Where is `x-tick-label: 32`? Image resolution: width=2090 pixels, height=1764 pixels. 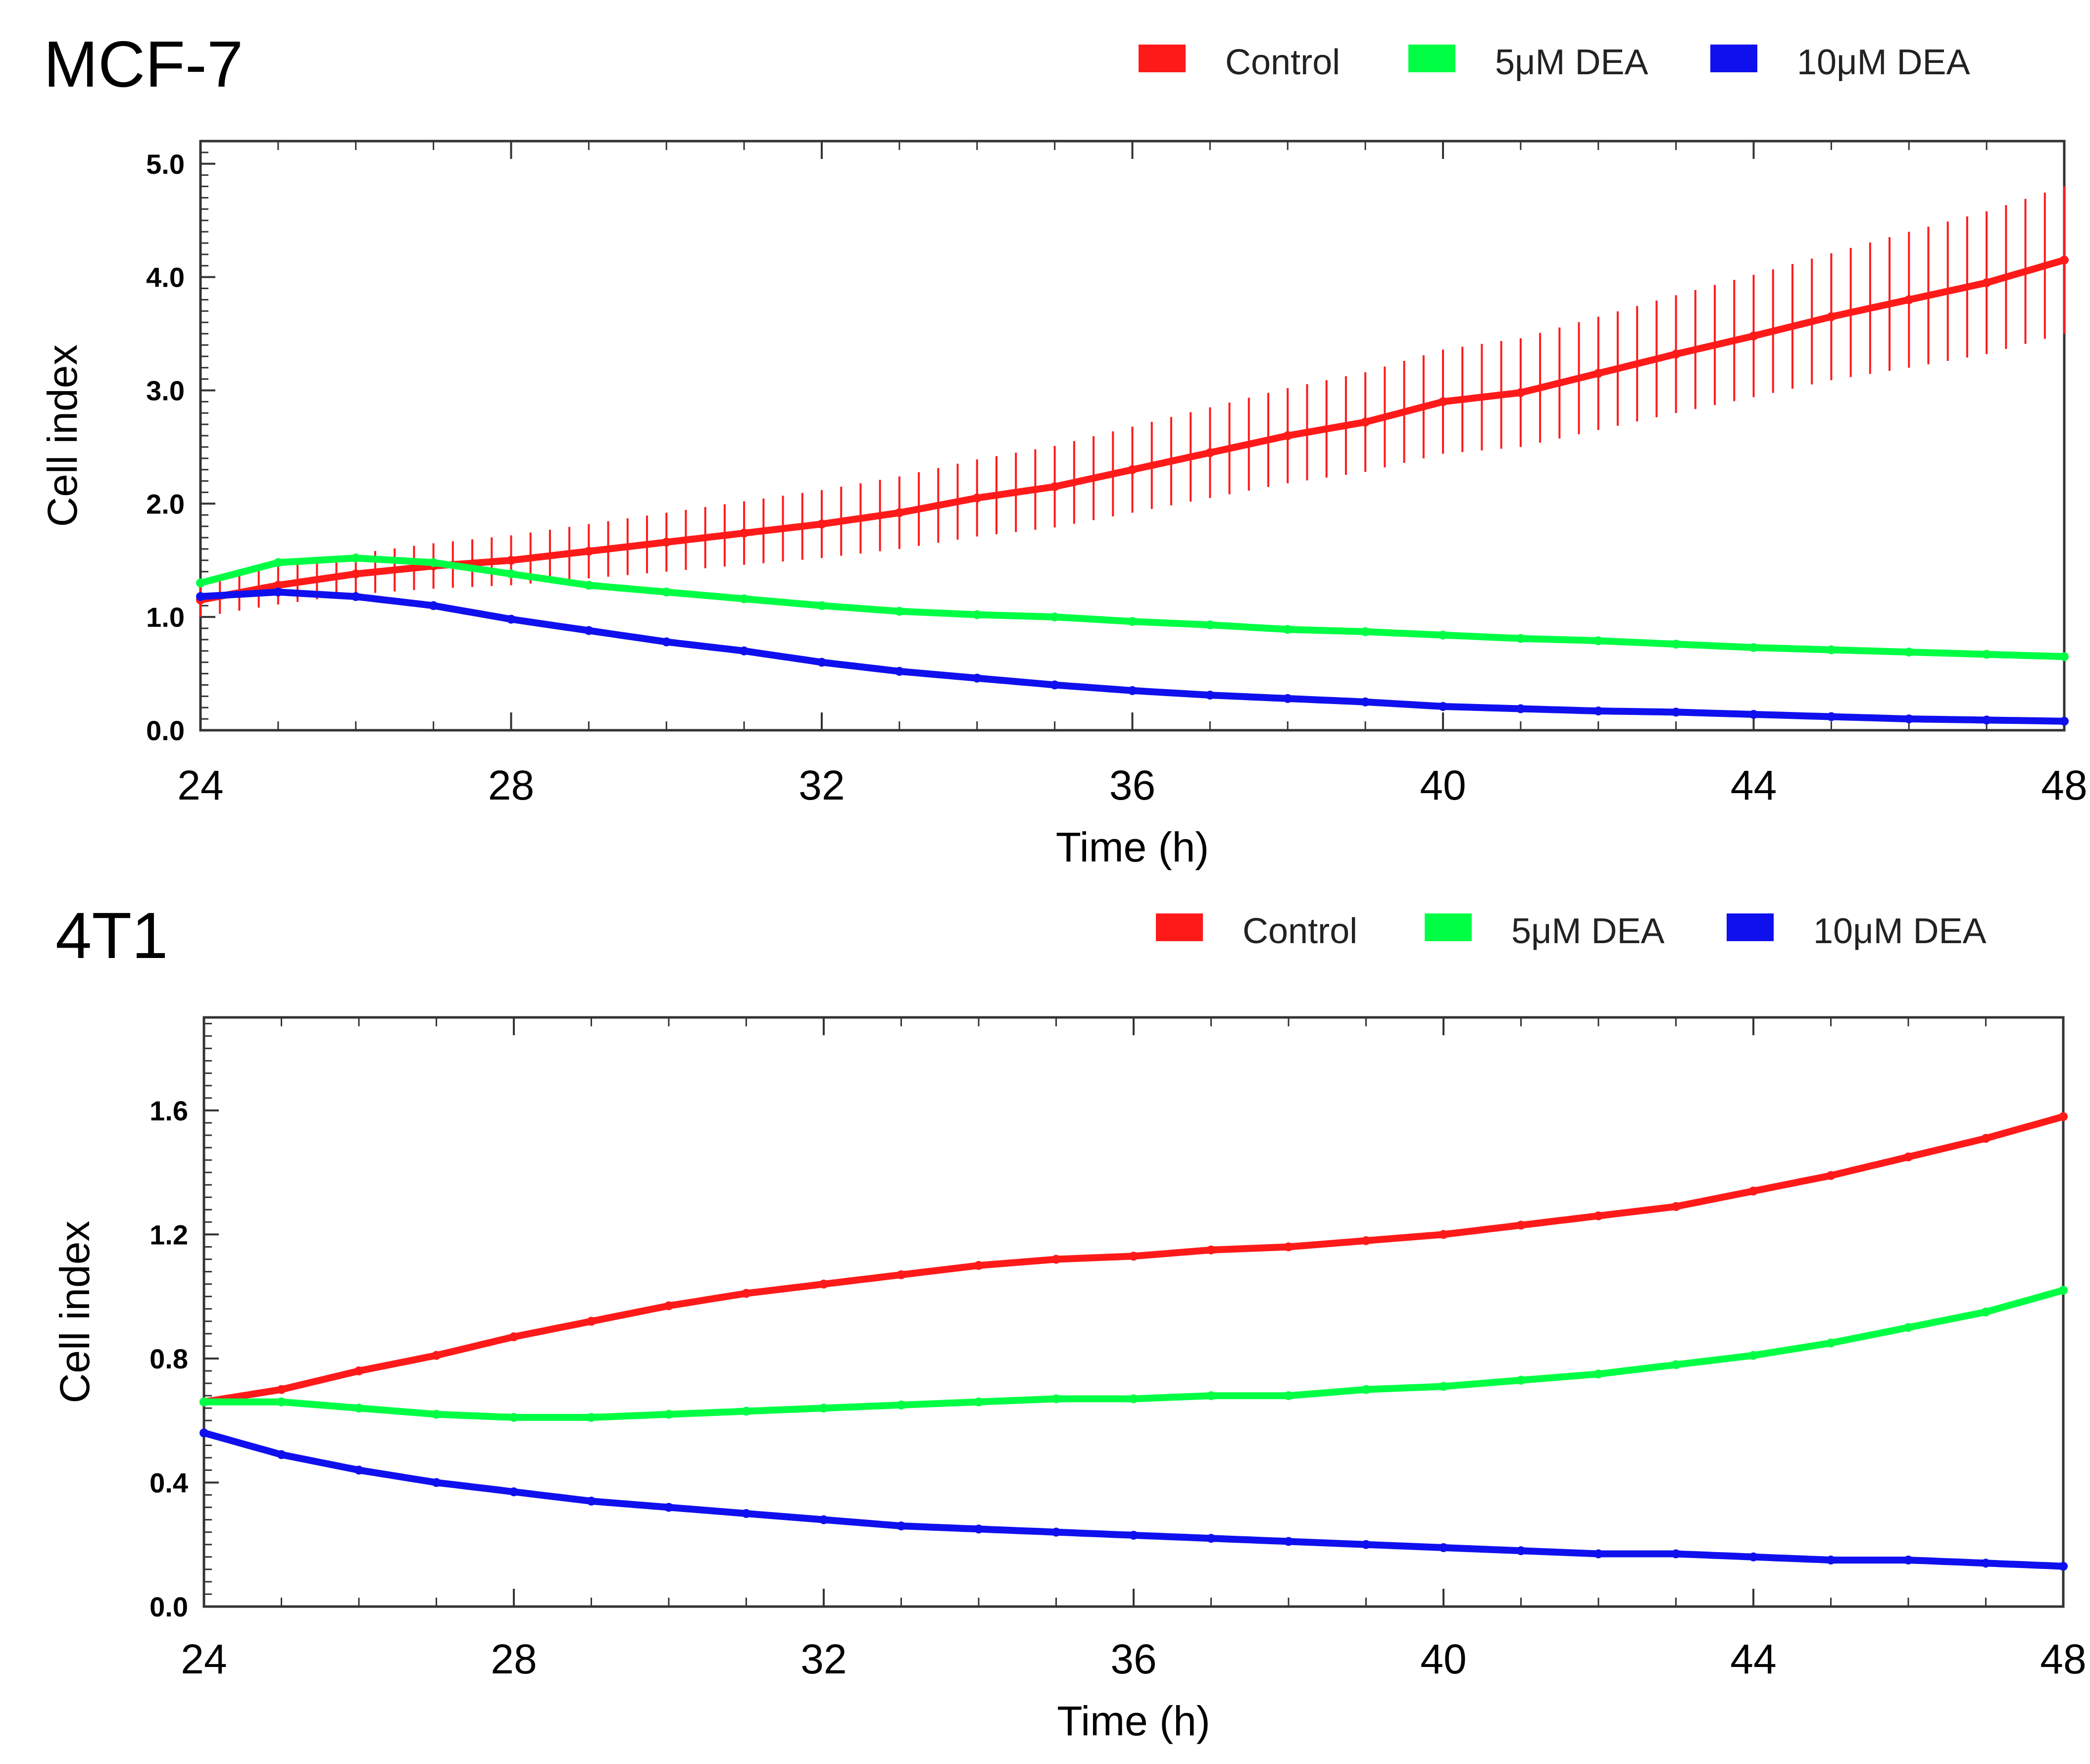 x-tick-label: 32 is located at coordinates (821, 785).